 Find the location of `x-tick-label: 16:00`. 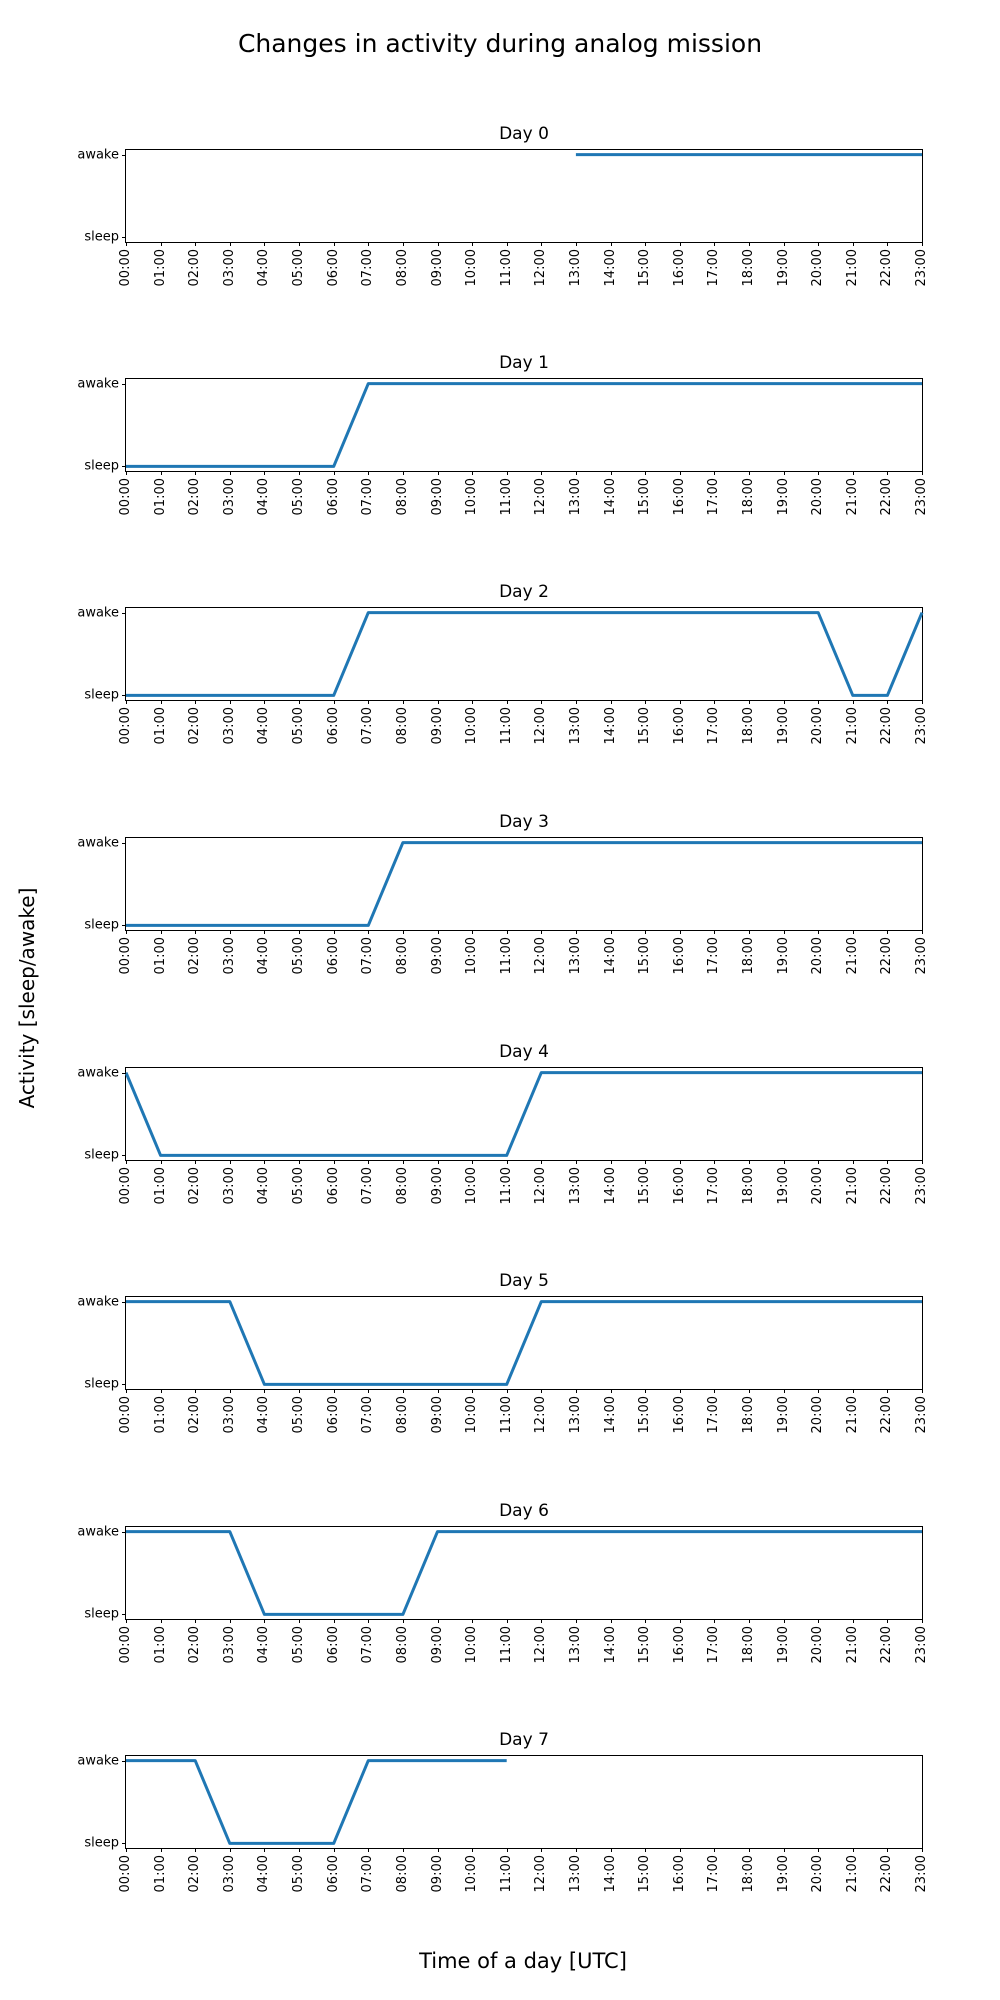

x-tick-label: 16:00 is located at coordinates (679, 1186).